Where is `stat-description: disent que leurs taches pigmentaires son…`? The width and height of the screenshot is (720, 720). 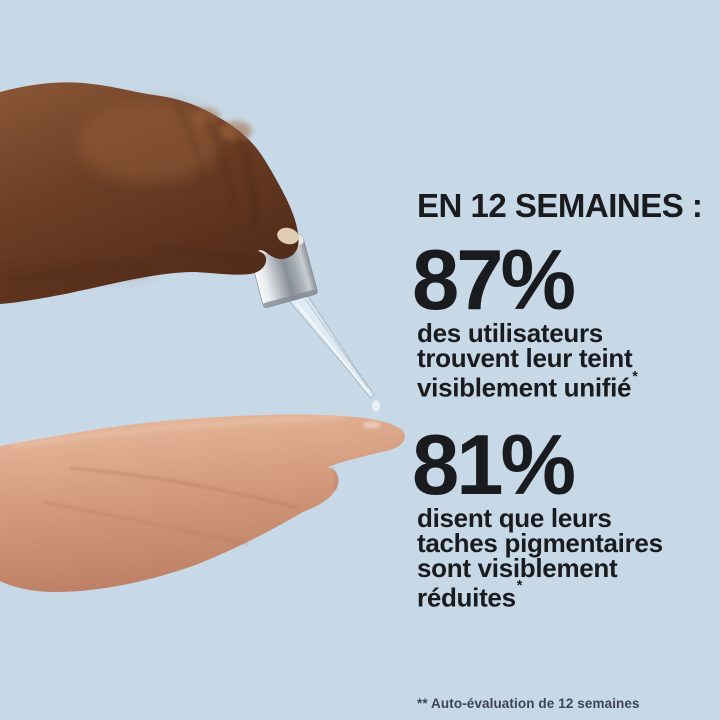
stat-description: disent que leurs taches pigmentaires son… is located at coordinates (567, 557).